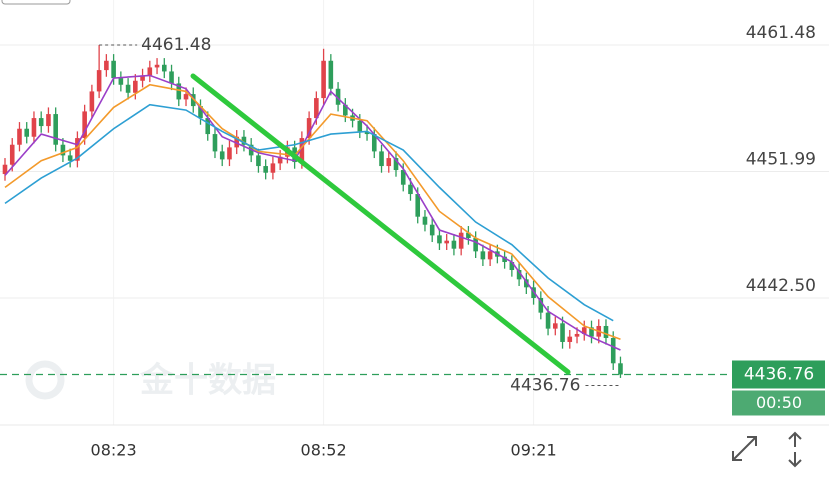 The image size is (829, 482). What do you see at coordinates (36, 2) in the screenshot?
I see `top-button` at bounding box center [36, 2].